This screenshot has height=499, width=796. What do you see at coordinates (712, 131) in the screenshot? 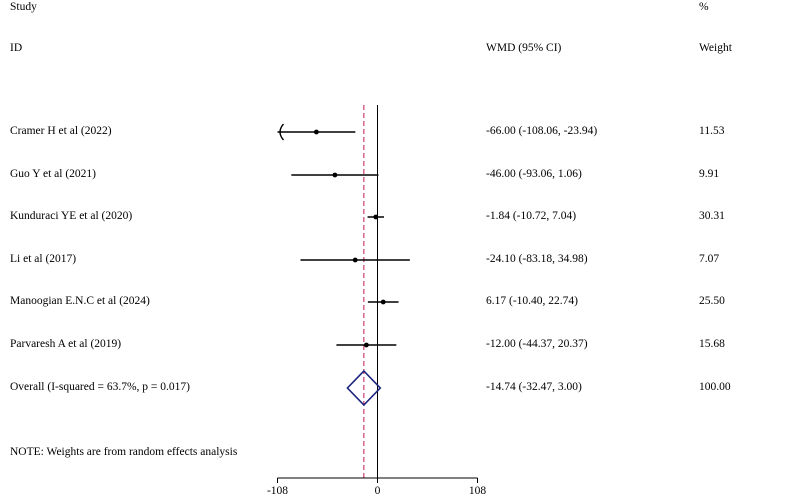
I see `study-weight: 11.53` at bounding box center [712, 131].